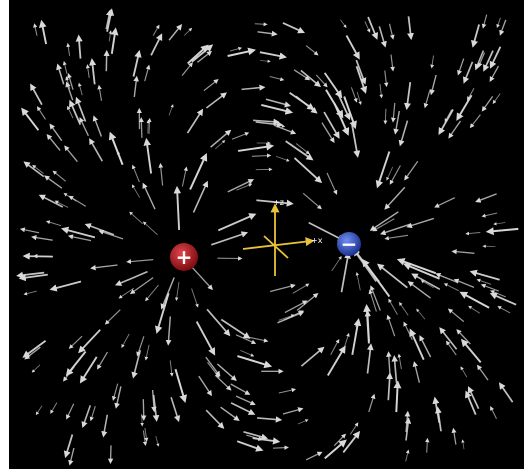 The width and height of the screenshot is (524, 469). What do you see at coordinates (349, 244) in the screenshot?
I see `negative-charge: −` at bounding box center [349, 244].